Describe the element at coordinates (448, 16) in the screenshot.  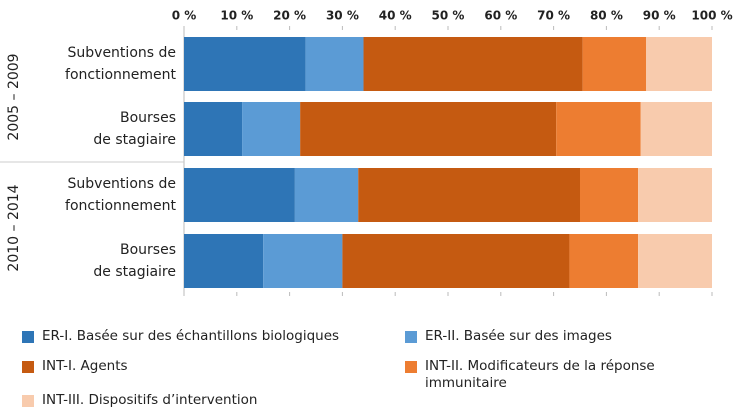
I see `x-tick-label: 50 %` at that location.